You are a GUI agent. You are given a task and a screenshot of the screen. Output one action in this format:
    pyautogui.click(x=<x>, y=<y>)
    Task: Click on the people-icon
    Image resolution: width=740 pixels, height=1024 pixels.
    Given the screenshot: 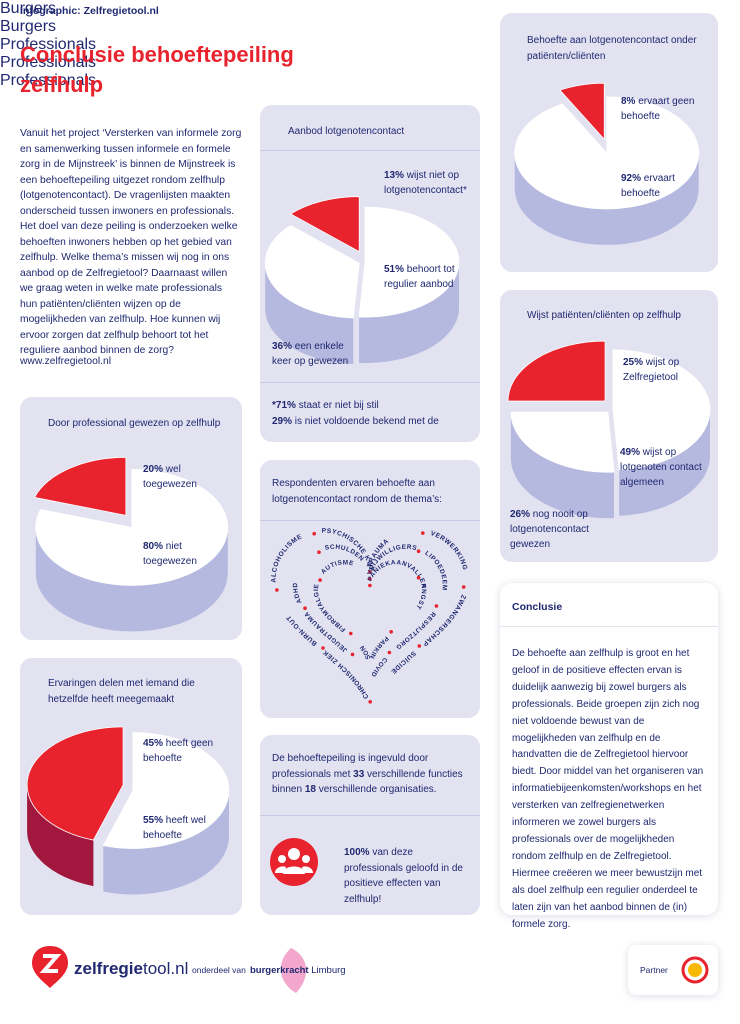 What is the action you would take?
    pyautogui.click(x=294, y=862)
    